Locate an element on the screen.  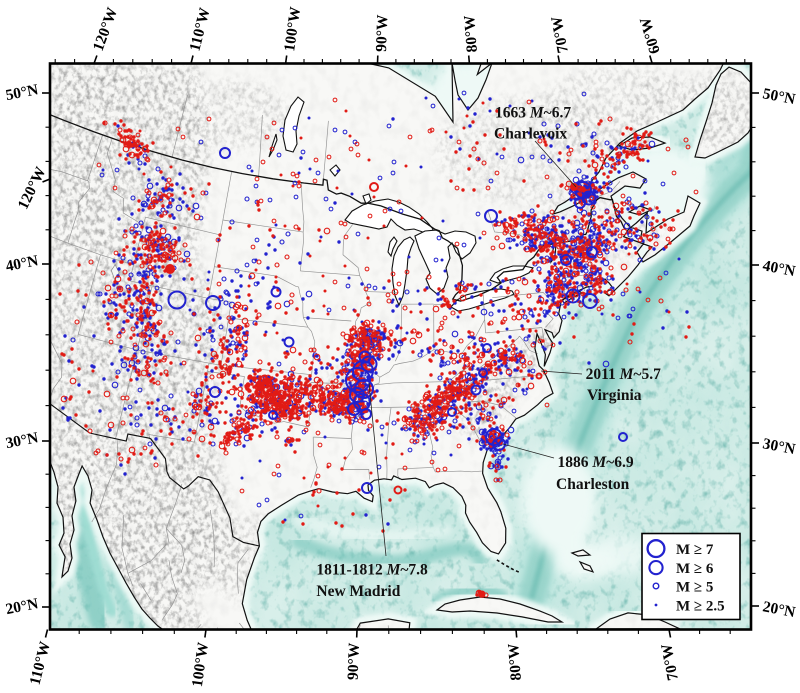
svg-text: 1886 M~6.9 is located at coordinates (596, 462).